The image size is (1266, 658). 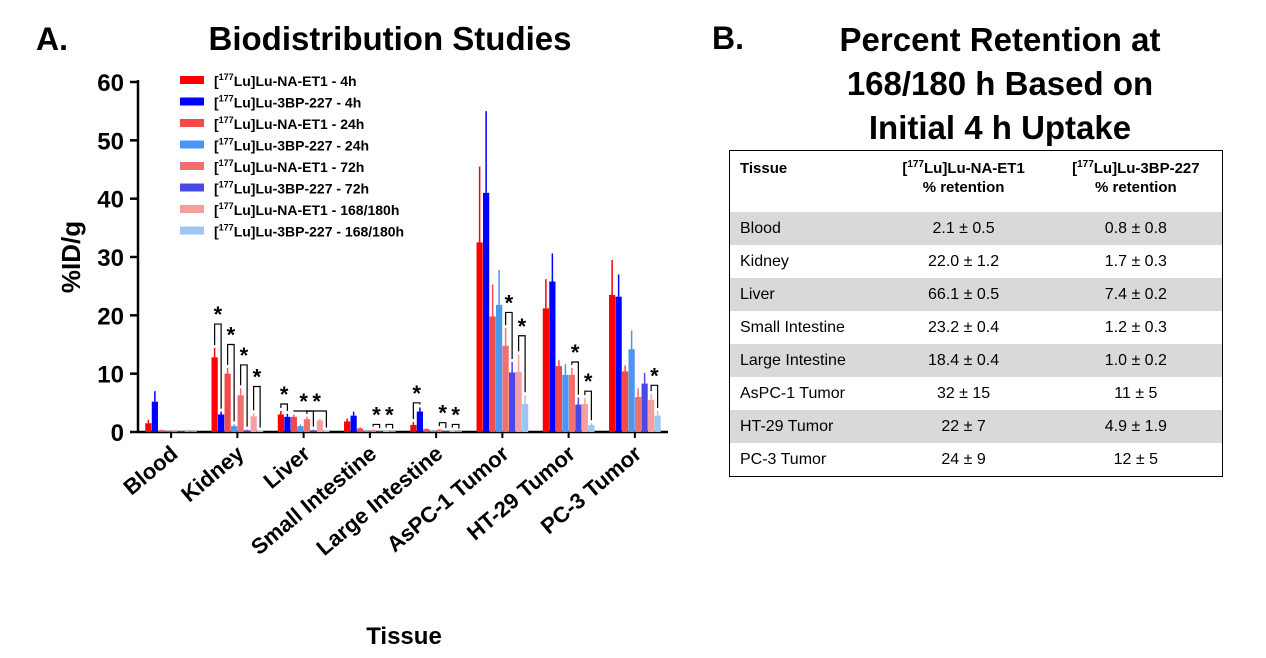 I want to click on cell-tissue: Blood, so click(x=803, y=228).